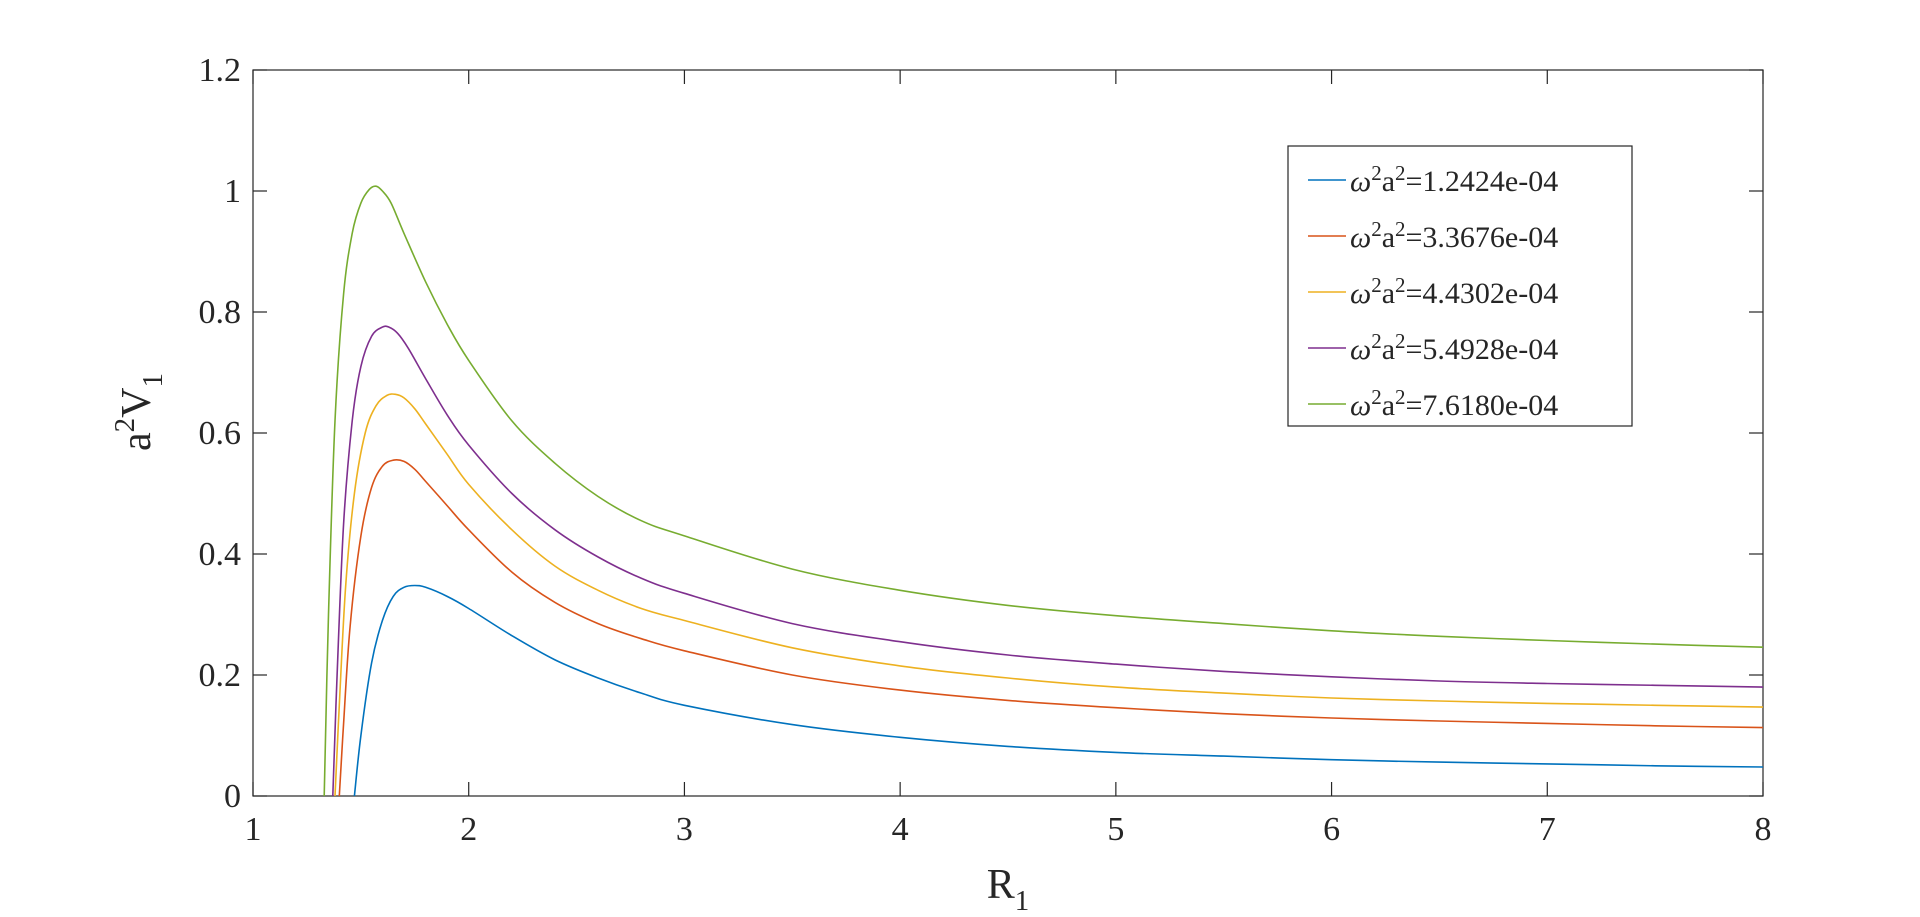  What do you see at coordinates (220, 433) in the screenshot?
I see `y-tick-label: 0.6` at bounding box center [220, 433].